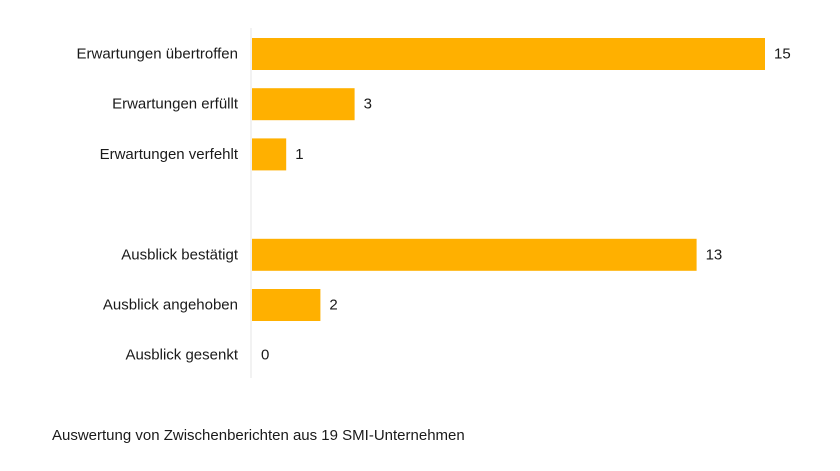 The image size is (840, 471). I want to click on category-label: Erwartungen verfehlt, so click(169, 154).